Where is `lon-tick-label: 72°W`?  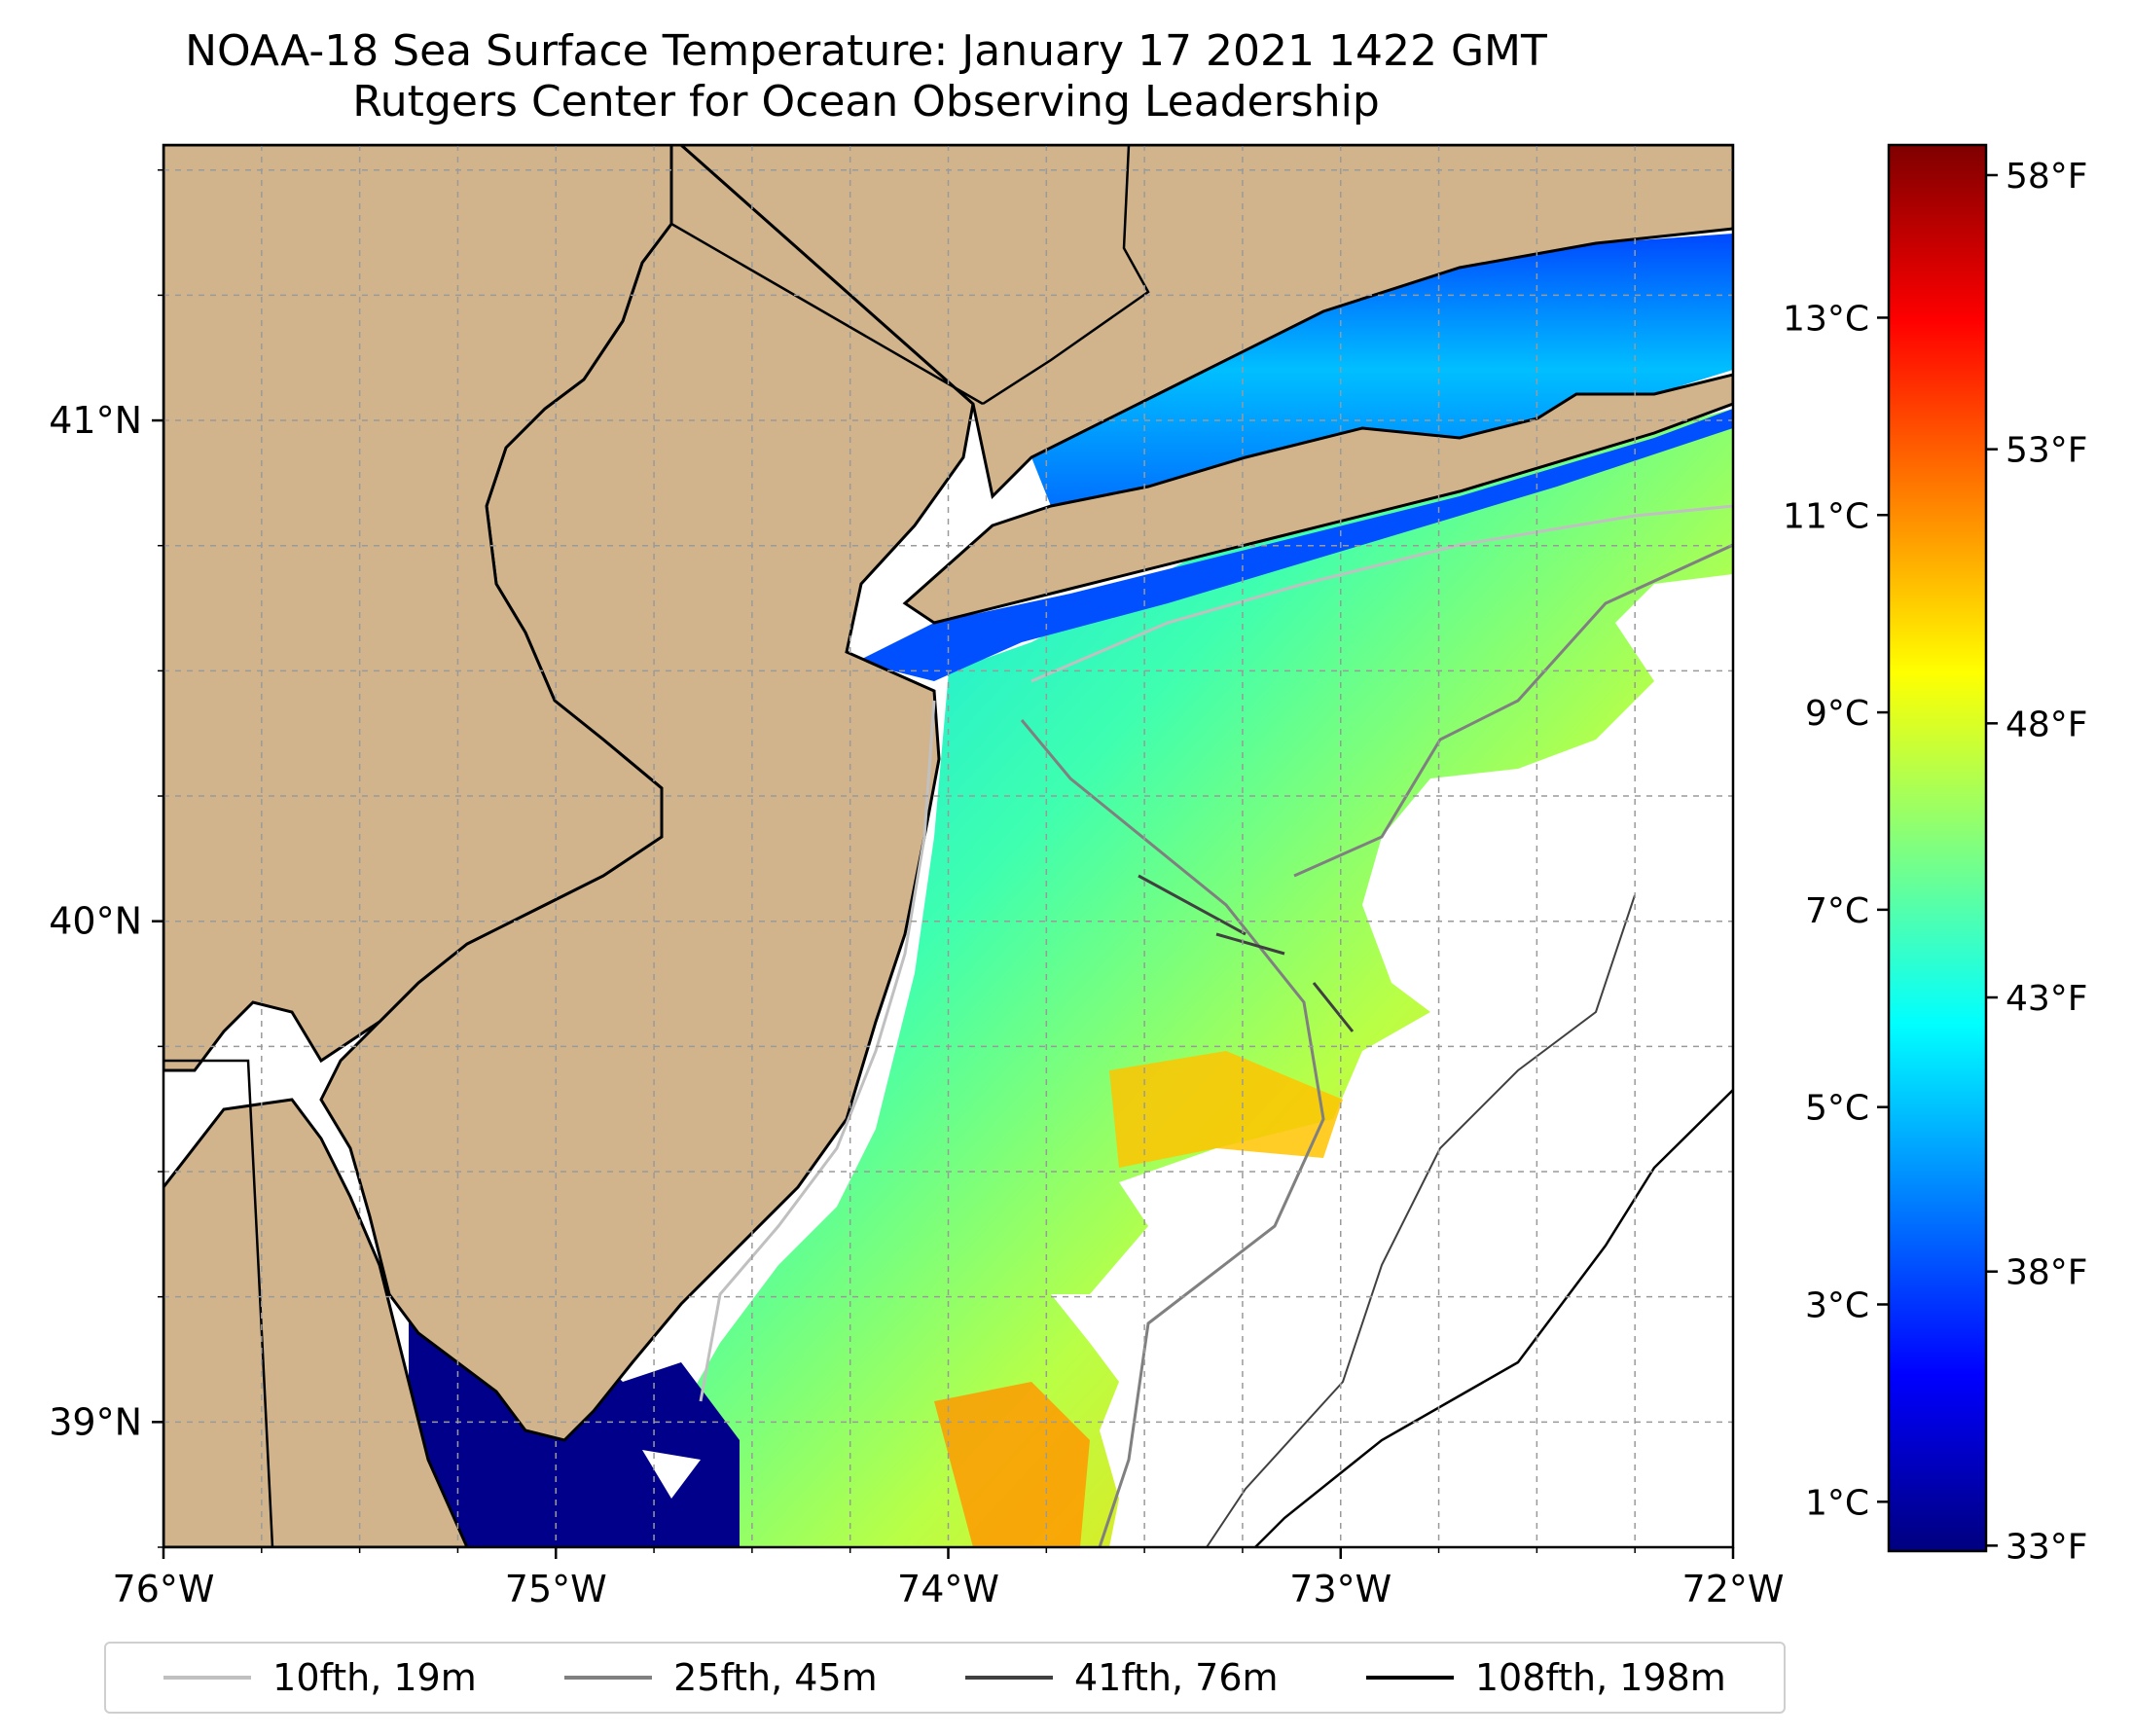
lon-tick-label: 72°W is located at coordinates (1734, 1589).